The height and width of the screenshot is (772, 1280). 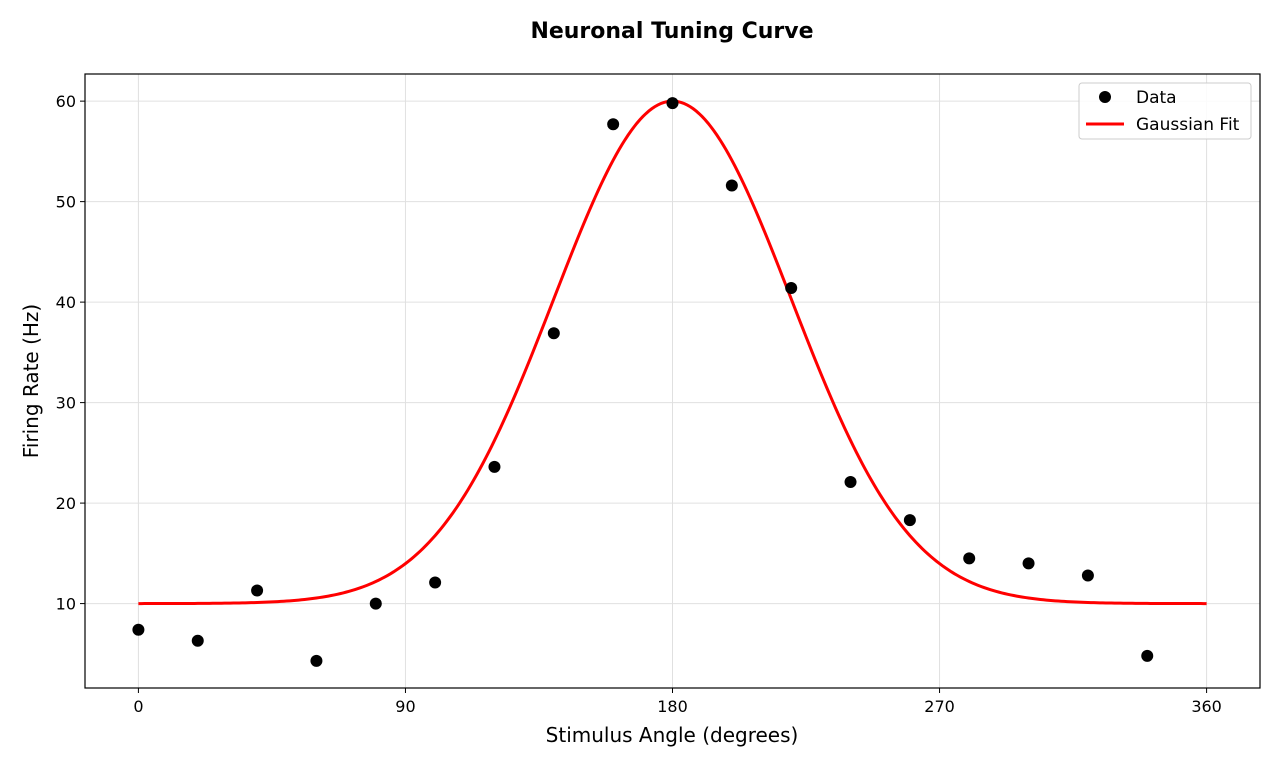 I want to click on y-tick-label: 10, so click(x=66, y=604).